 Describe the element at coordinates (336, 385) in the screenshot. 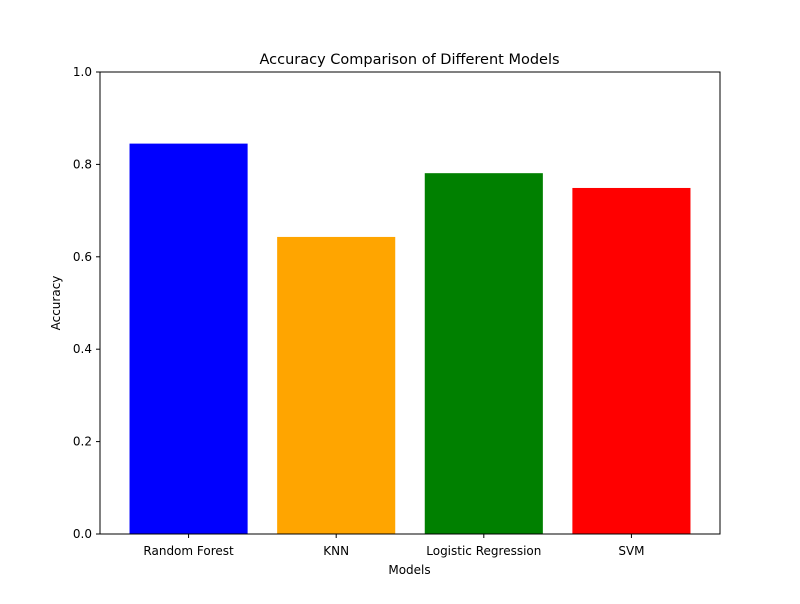

I see `bar-knn` at that location.